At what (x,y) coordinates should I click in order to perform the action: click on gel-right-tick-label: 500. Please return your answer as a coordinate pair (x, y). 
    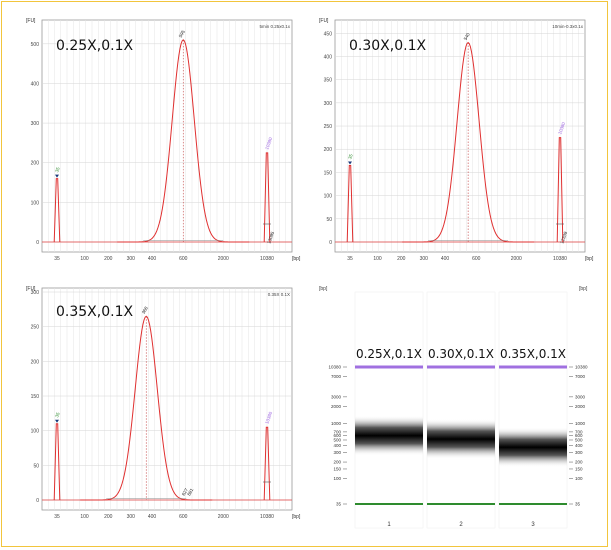
    Looking at the image, I should click on (579, 439).